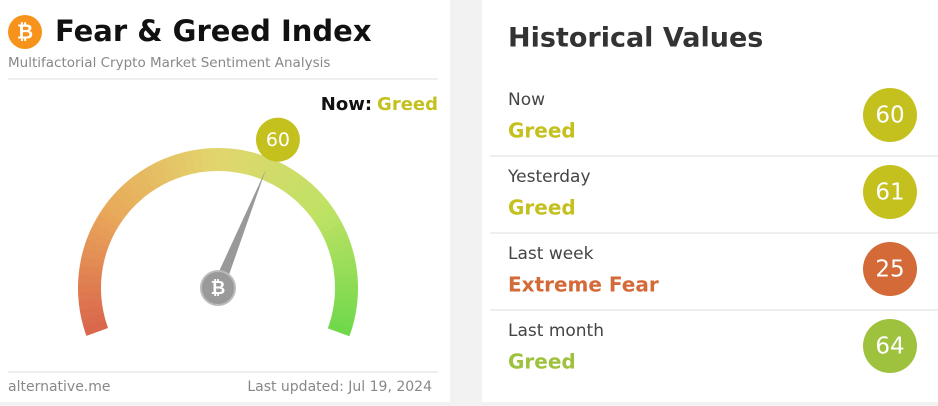 This screenshot has height=406, width=938. I want to click on bitcoin-symbol: ₿, so click(25, 32).